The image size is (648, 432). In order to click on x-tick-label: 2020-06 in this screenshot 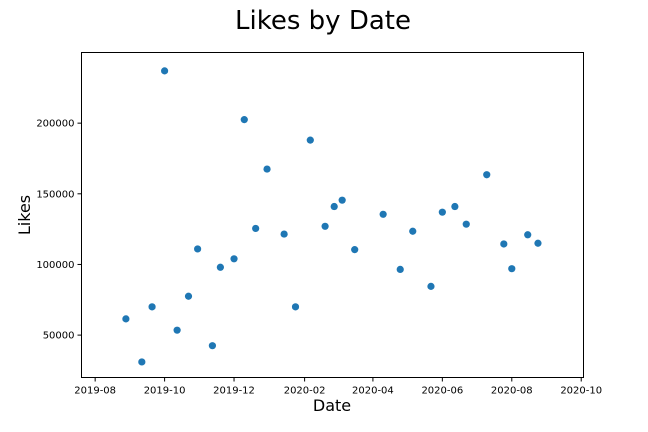, I will do `click(442, 391)`.